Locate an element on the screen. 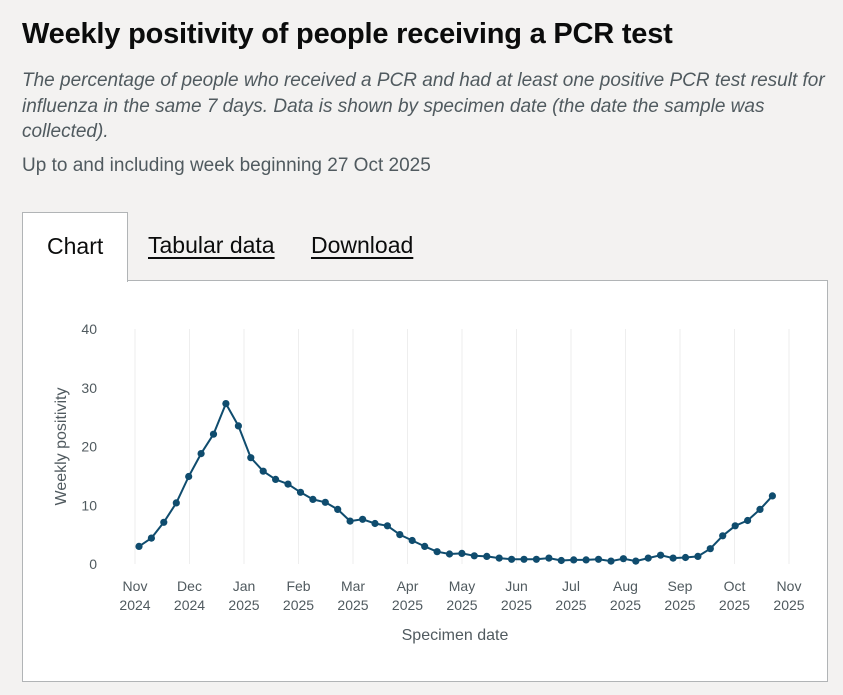 The height and width of the screenshot is (695, 843). y-axis-title: Weekly positivity is located at coordinates (61, 447).